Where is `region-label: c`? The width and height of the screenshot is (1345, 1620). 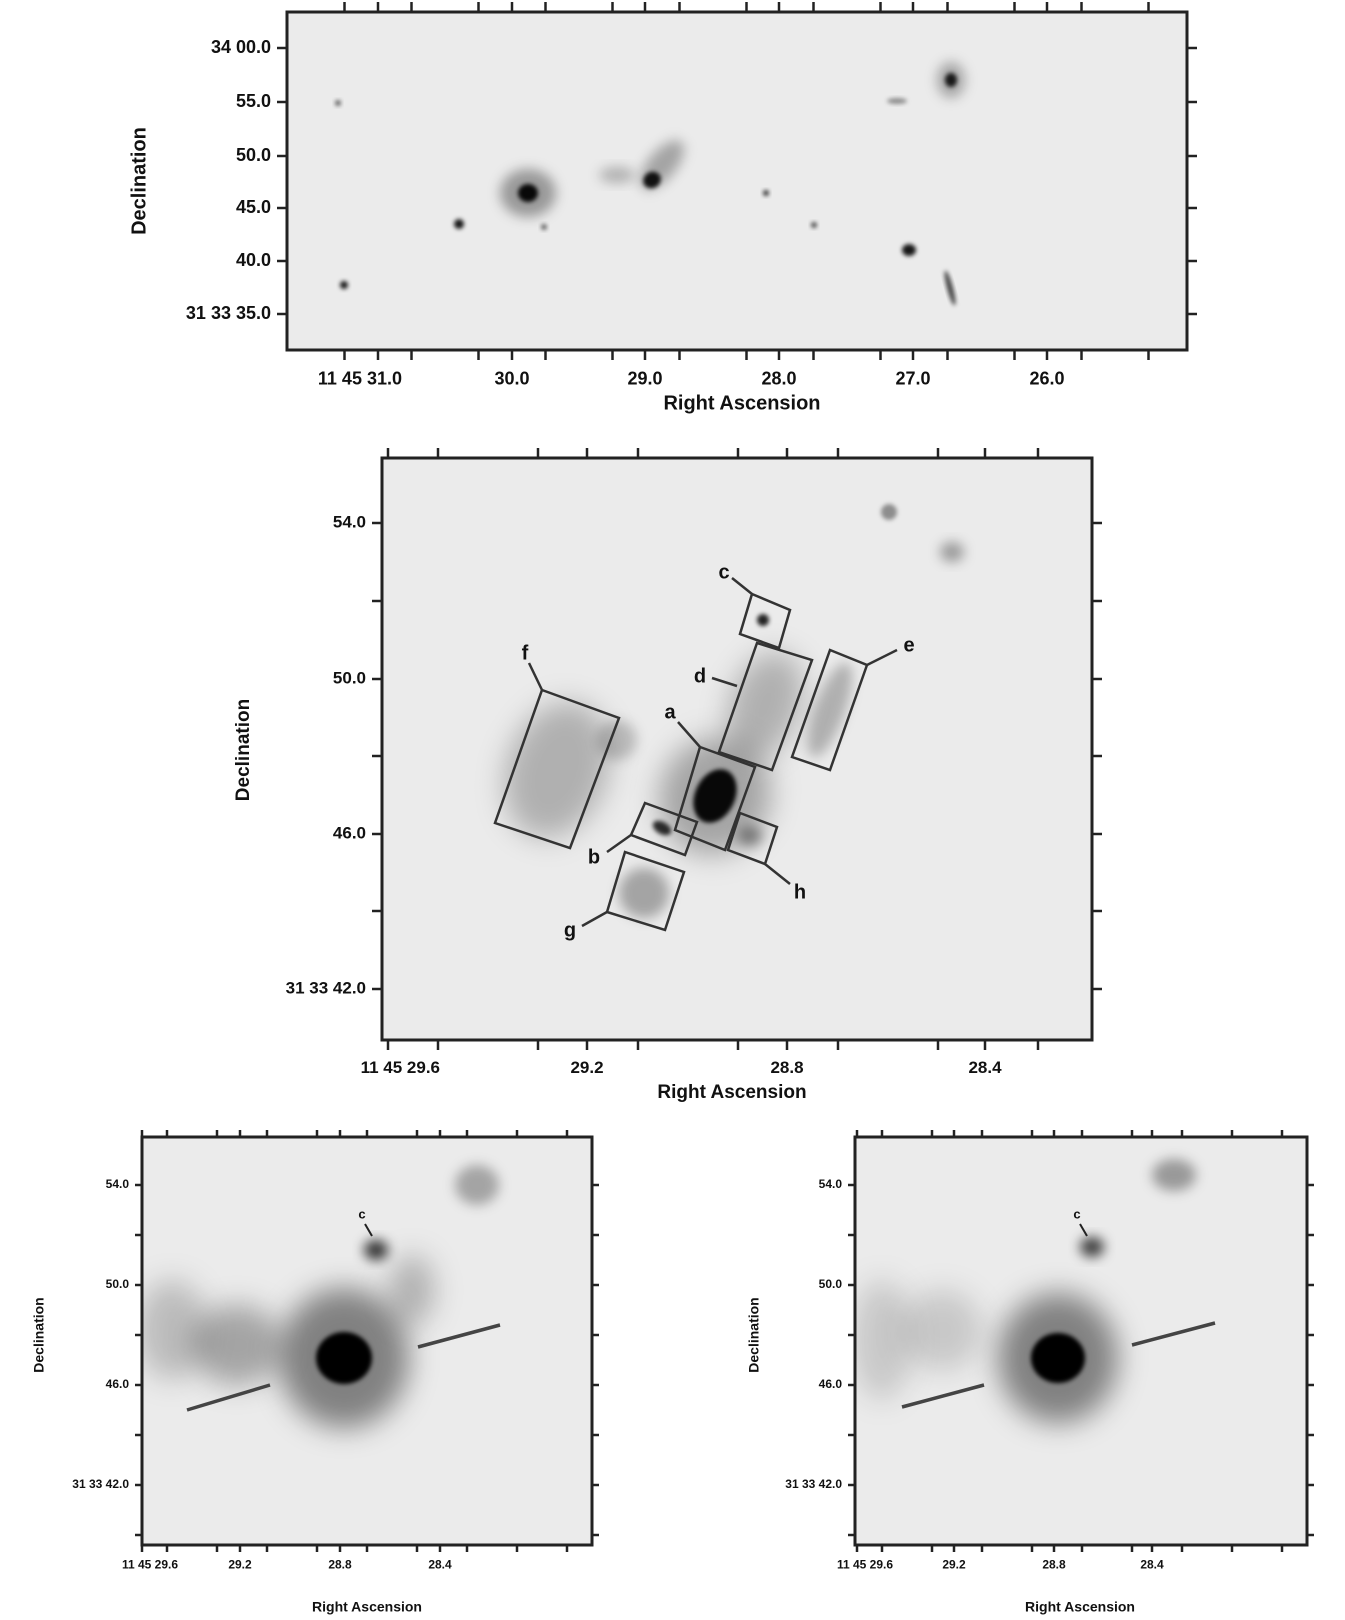
region-label: c is located at coordinates (723, 572).